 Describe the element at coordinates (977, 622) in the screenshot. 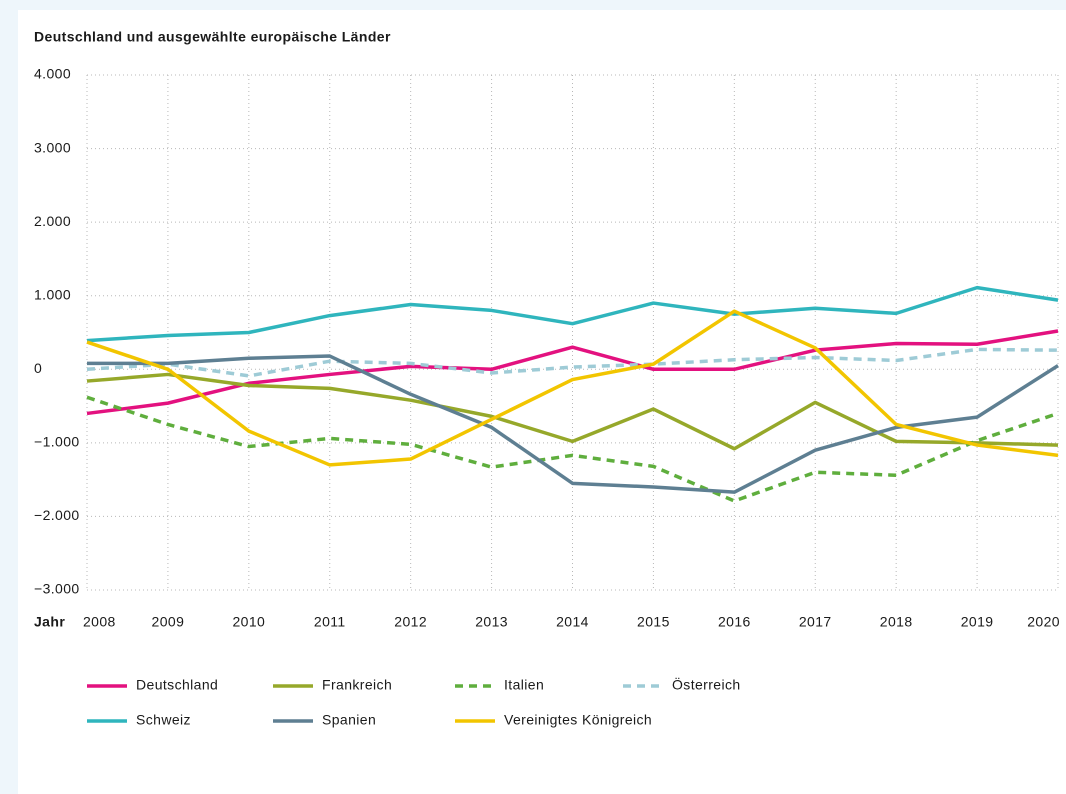

I see `x-tick-label: 2019` at that location.